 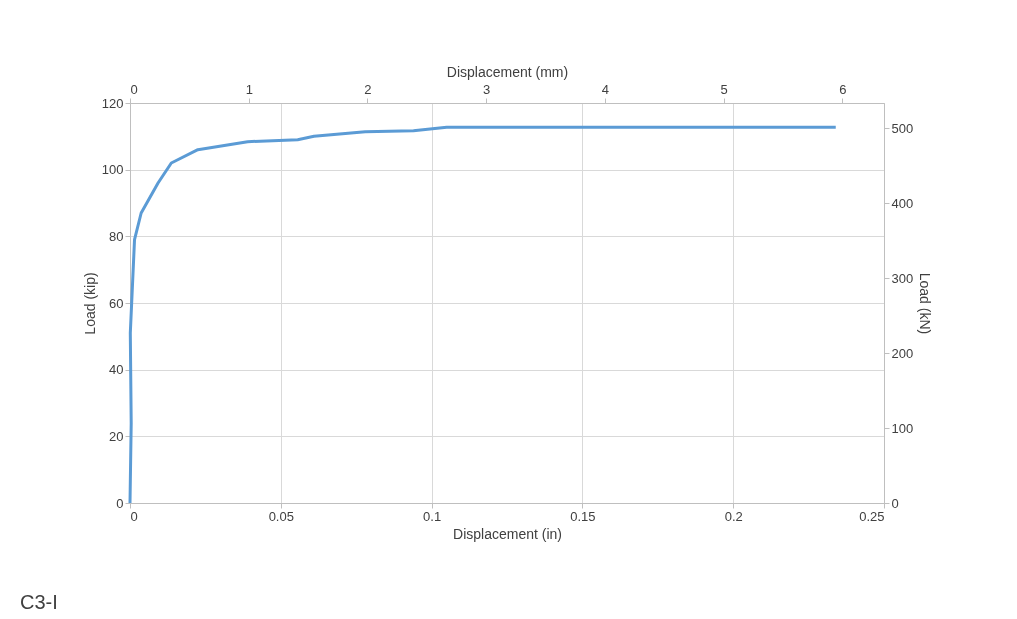 What do you see at coordinates (39, 602) in the screenshot?
I see `text: C3-I` at bounding box center [39, 602].